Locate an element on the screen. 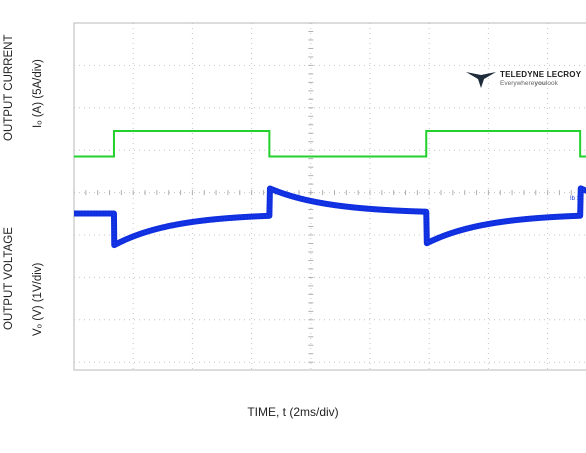 The height and width of the screenshot is (453, 586). output-voltage-trace-noise is located at coordinates (330, 217).